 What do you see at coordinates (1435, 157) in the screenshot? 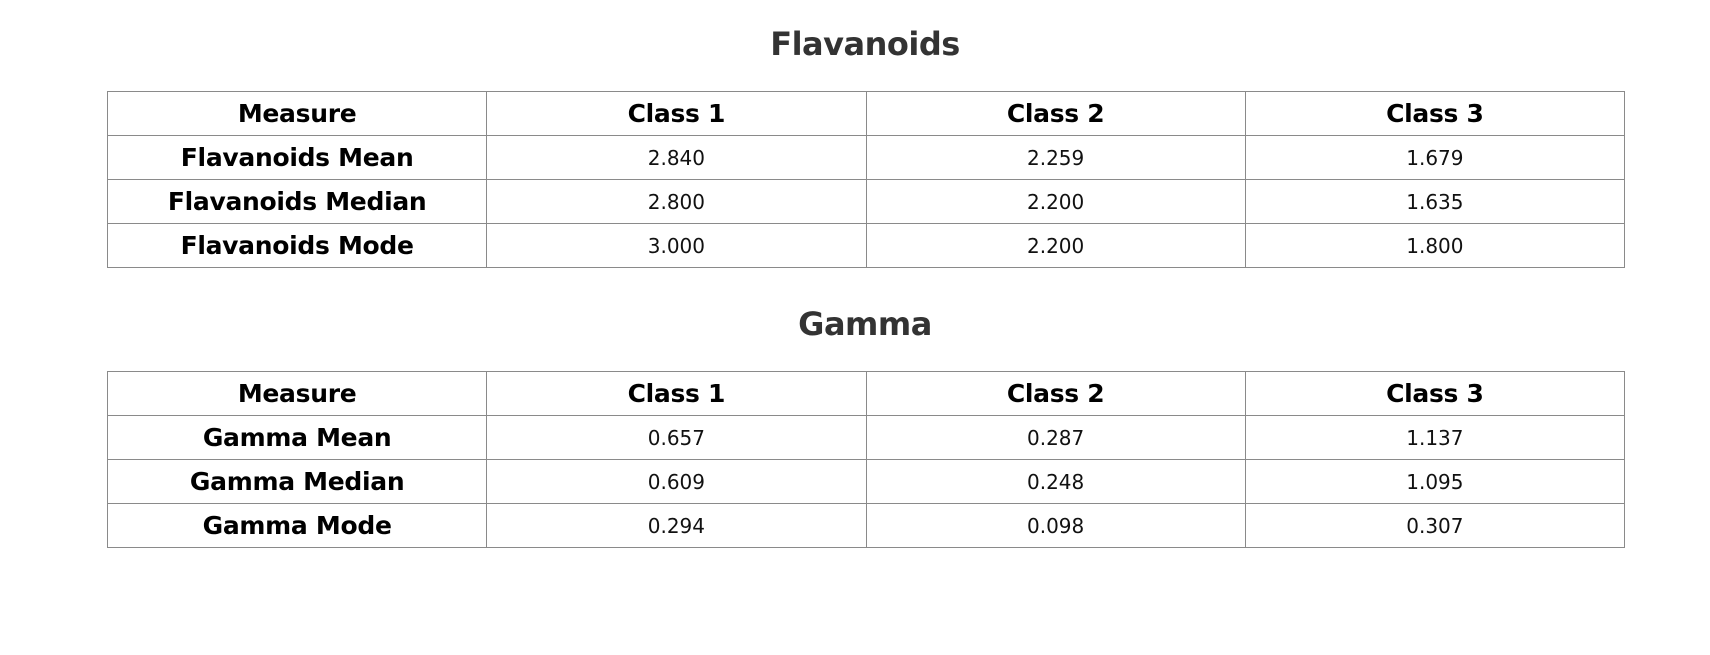
I see `table-cell: 1.679` at bounding box center [1435, 157].